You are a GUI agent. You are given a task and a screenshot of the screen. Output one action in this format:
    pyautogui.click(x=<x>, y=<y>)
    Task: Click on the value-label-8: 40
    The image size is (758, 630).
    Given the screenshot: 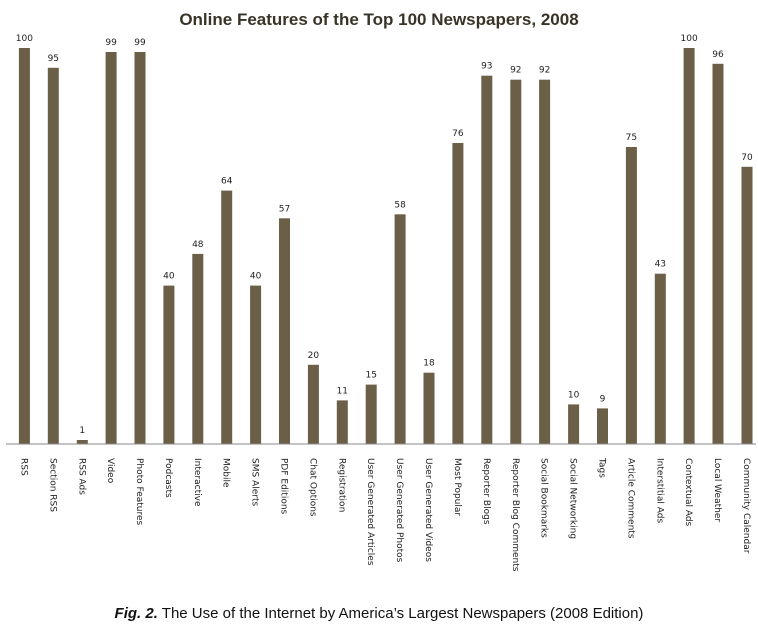 What is the action you would take?
    pyautogui.click(x=256, y=277)
    